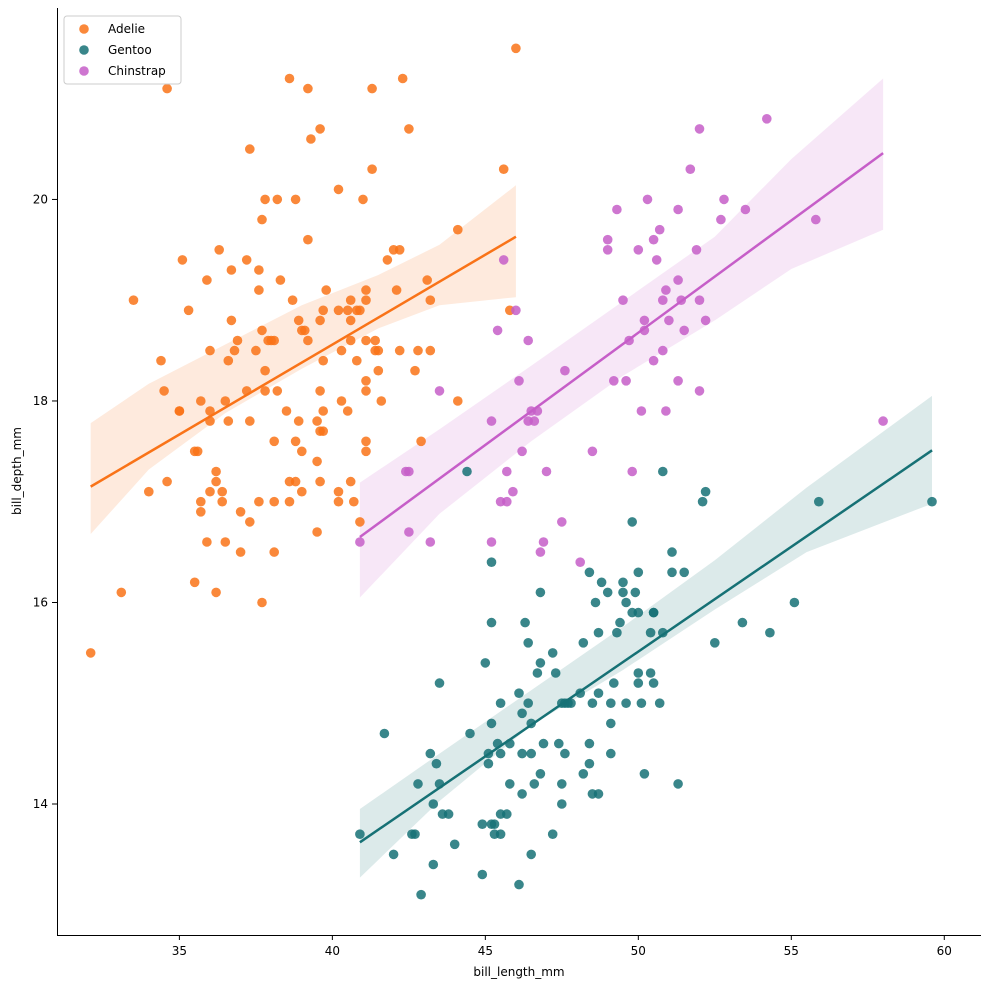 This screenshot has height=990, width=990. Describe the element at coordinates (518, 972) in the screenshot. I see `x-axis-label: bill_length_mm` at that location.